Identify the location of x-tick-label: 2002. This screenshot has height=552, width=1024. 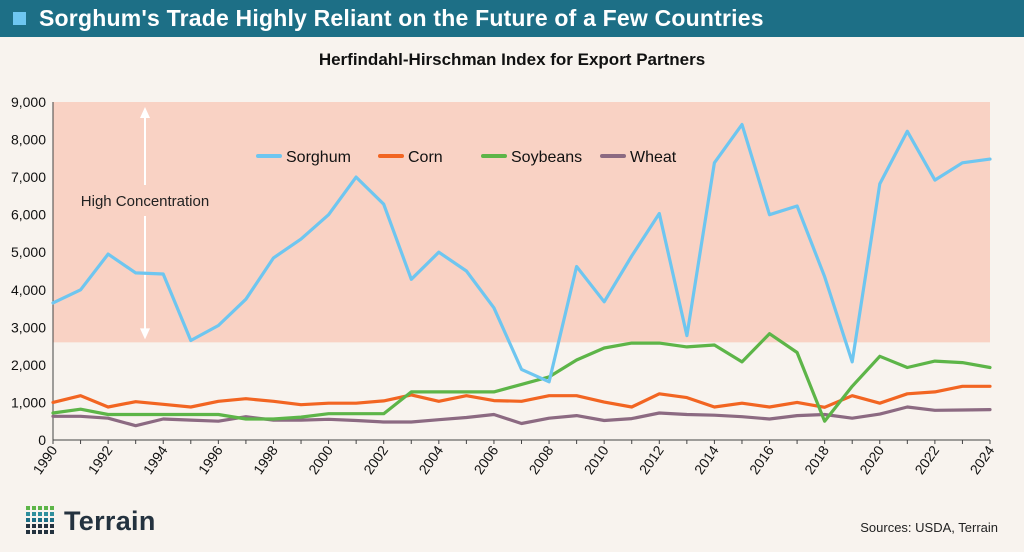
(375, 459).